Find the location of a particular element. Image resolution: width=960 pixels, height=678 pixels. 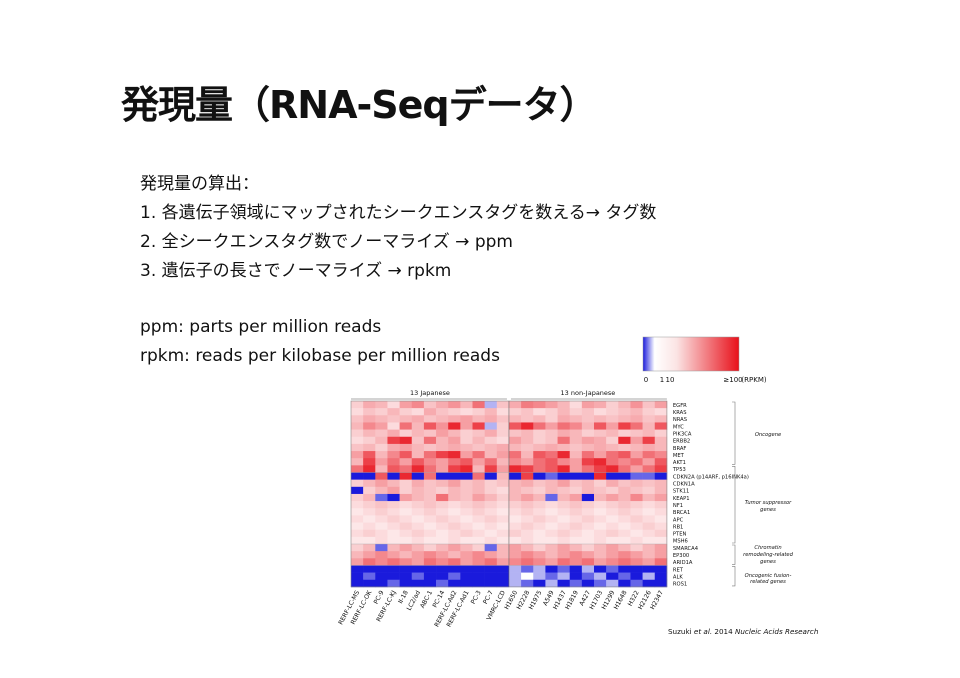

row-label: MSH6 is located at coordinates (680, 542).